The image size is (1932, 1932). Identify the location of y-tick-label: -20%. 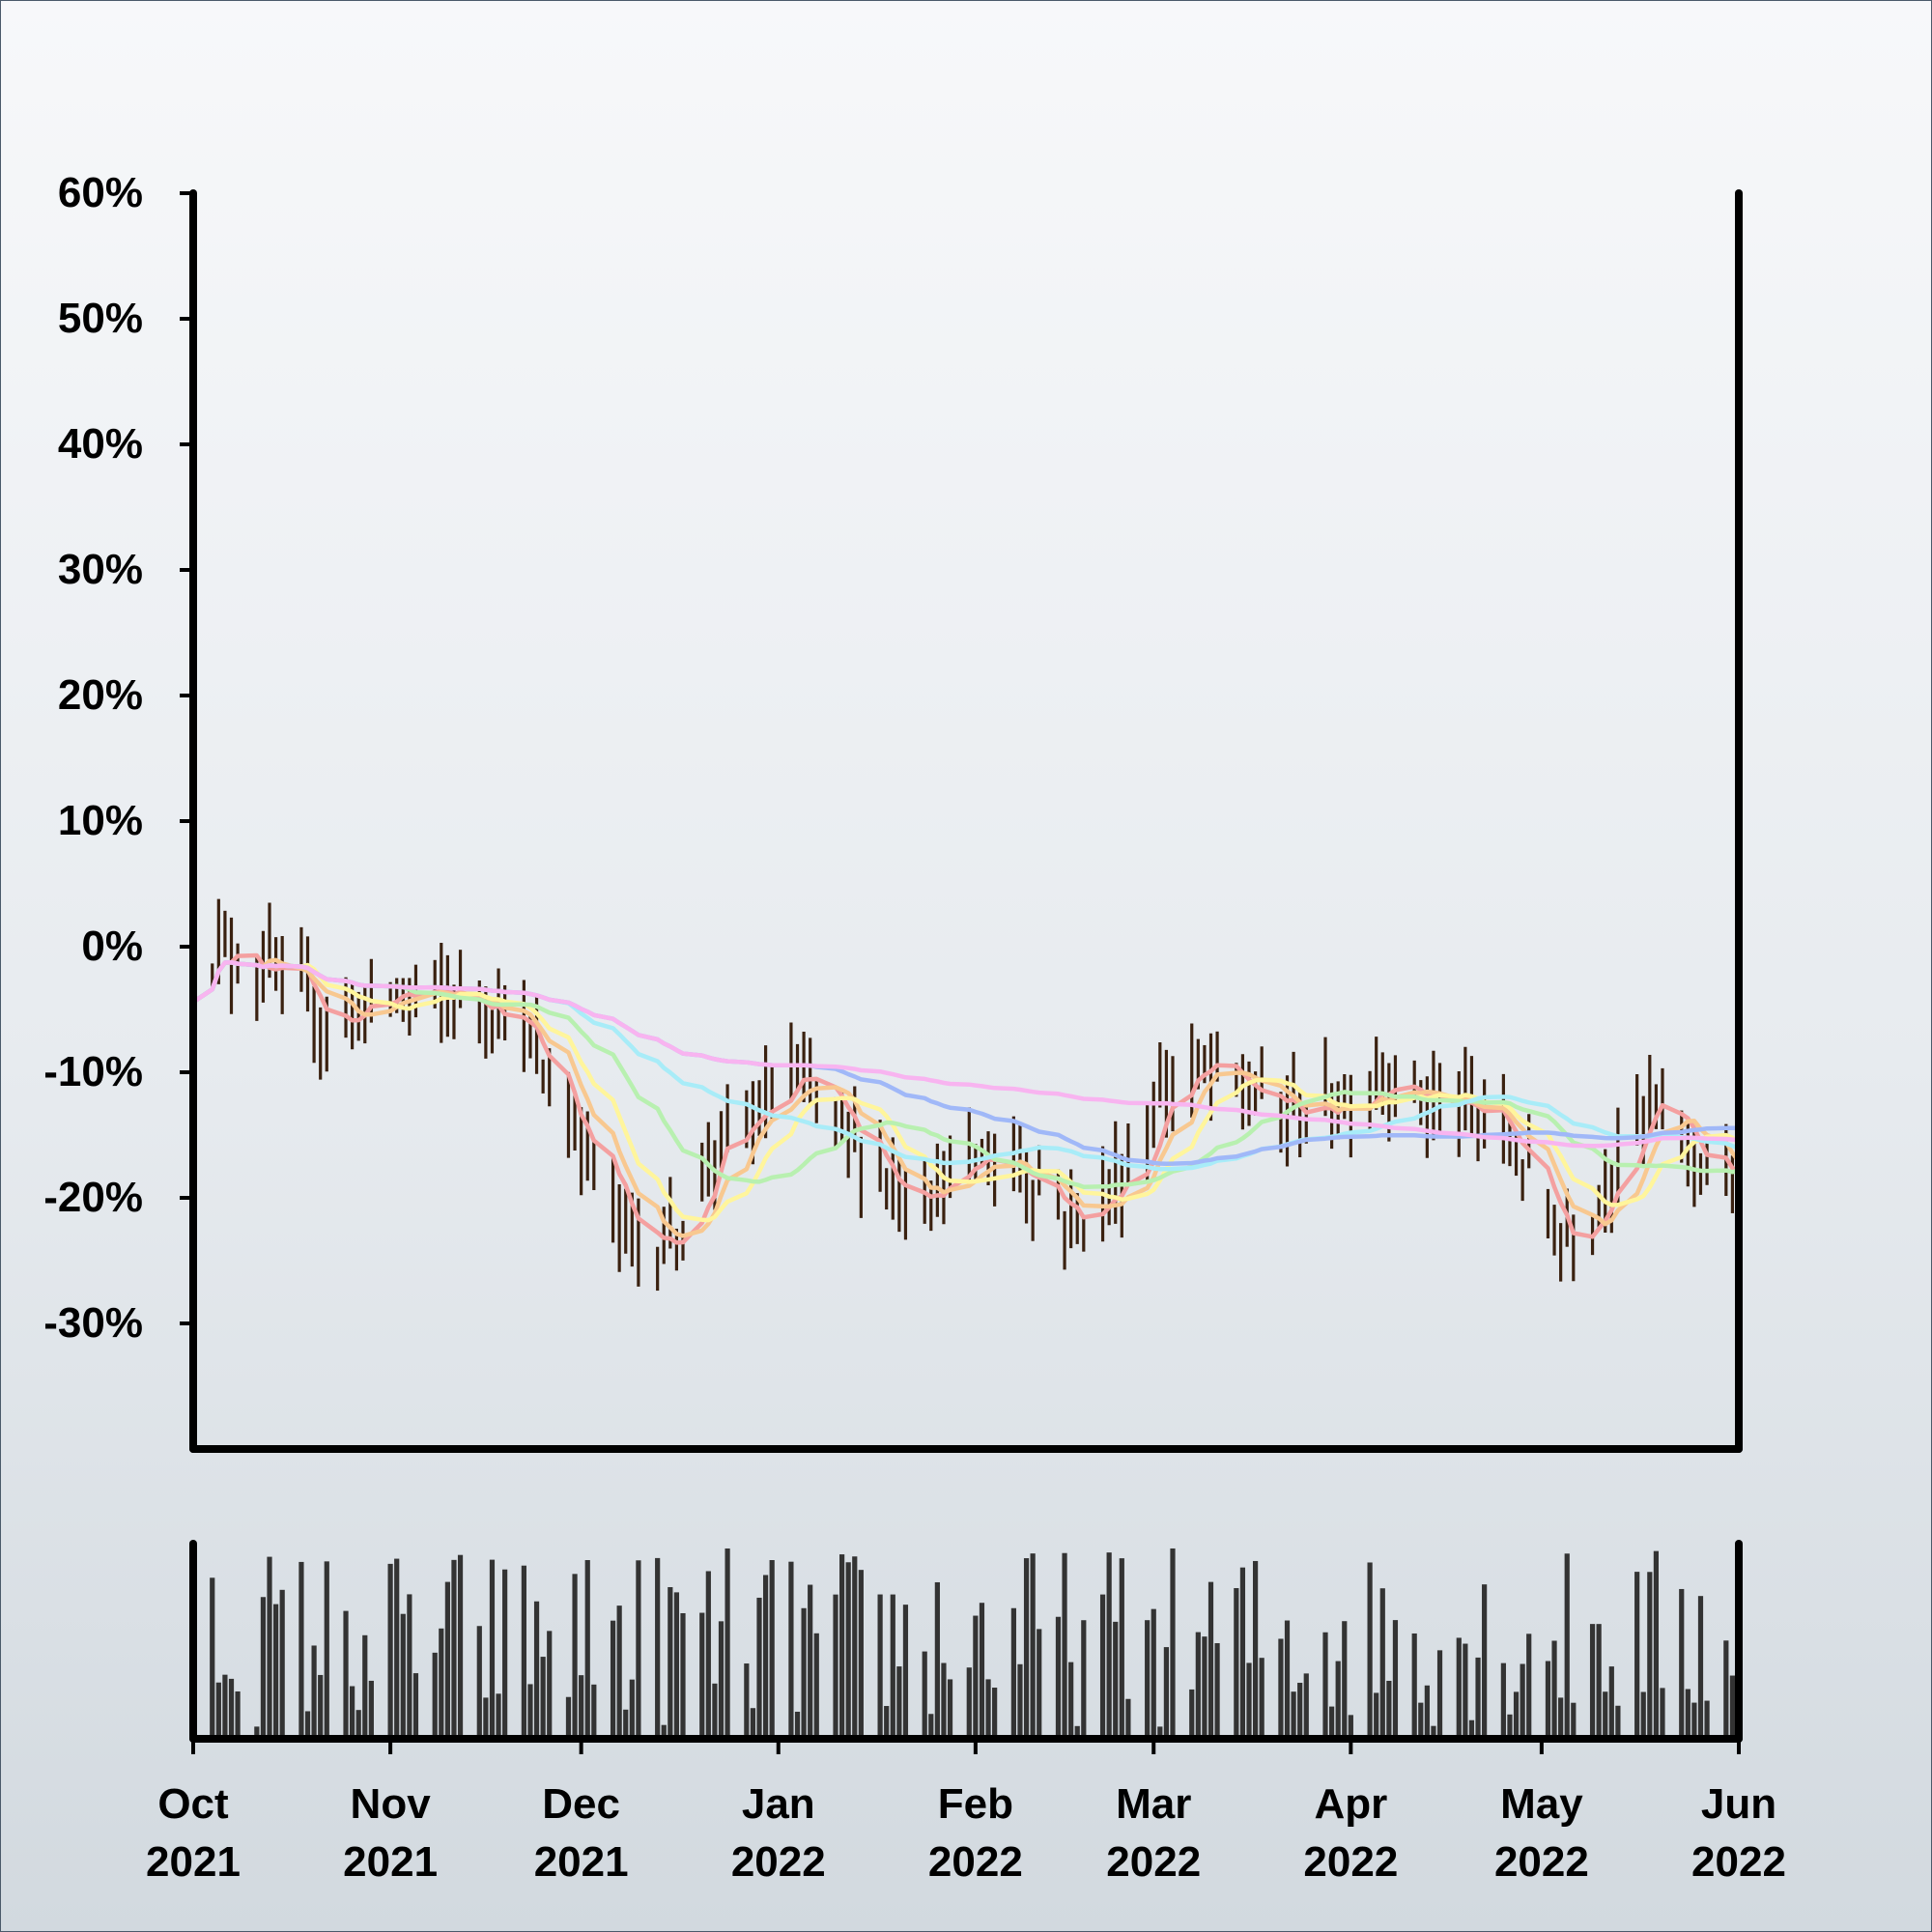
(93, 1197).